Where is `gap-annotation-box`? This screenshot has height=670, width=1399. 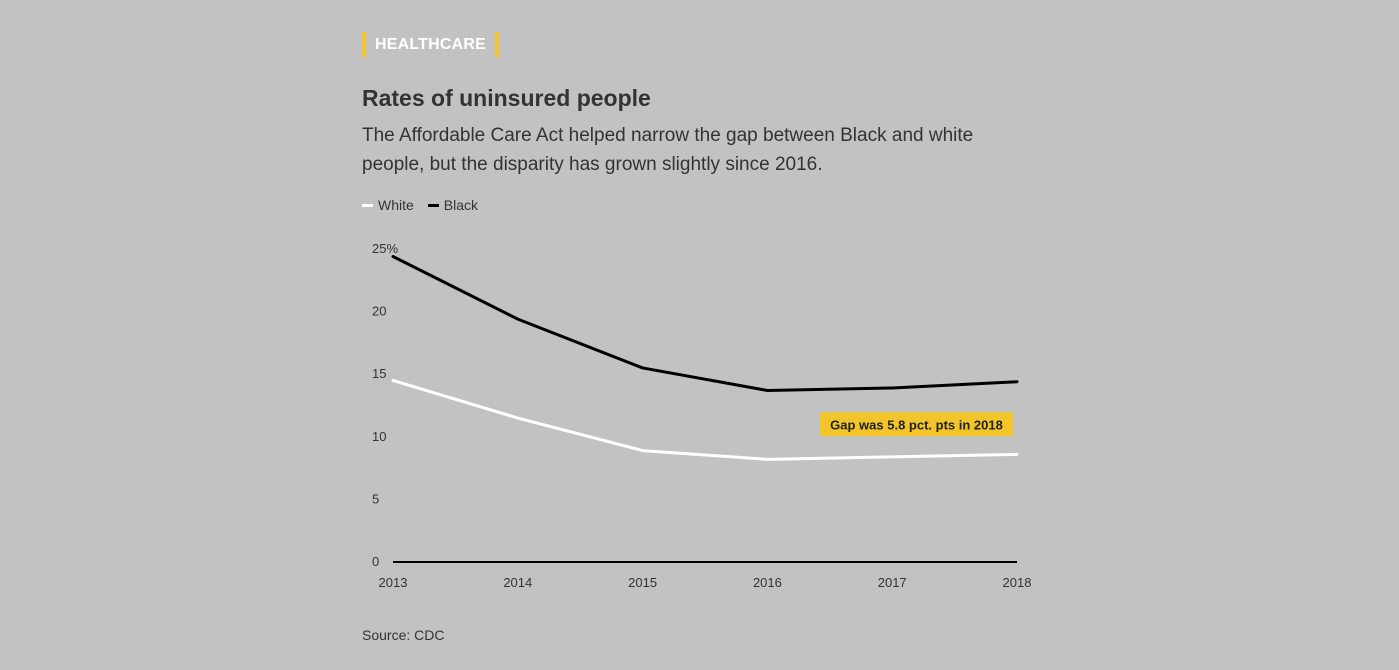 gap-annotation-box is located at coordinates (916, 424).